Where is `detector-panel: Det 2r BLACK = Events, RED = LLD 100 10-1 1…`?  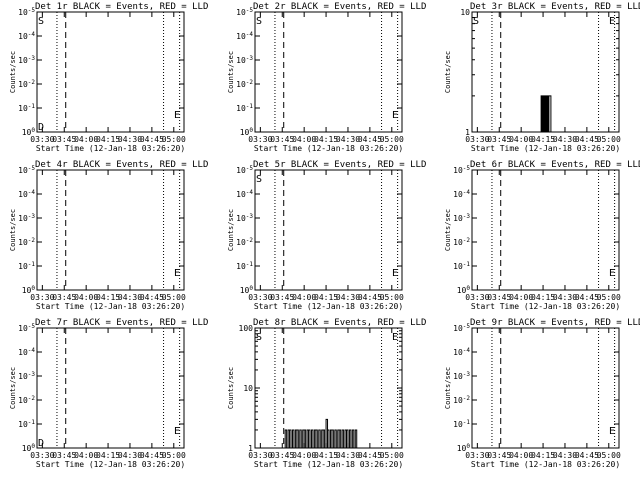 detector-panel: Det 2r BLACK = Events, RED = LLD 100 10-1 1… is located at coordinates (326, 77).